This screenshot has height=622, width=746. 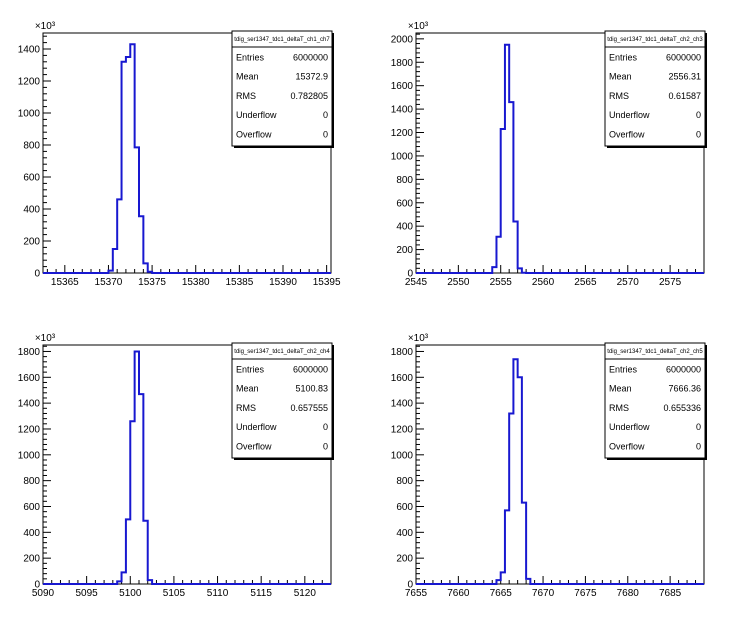 What do you see at coordinates (655, 40) in the screenshot?
I see `stats-title: tdig_ser1347_tdc1_deltaT_ch2_ch3` at bounding box center [655, 40].